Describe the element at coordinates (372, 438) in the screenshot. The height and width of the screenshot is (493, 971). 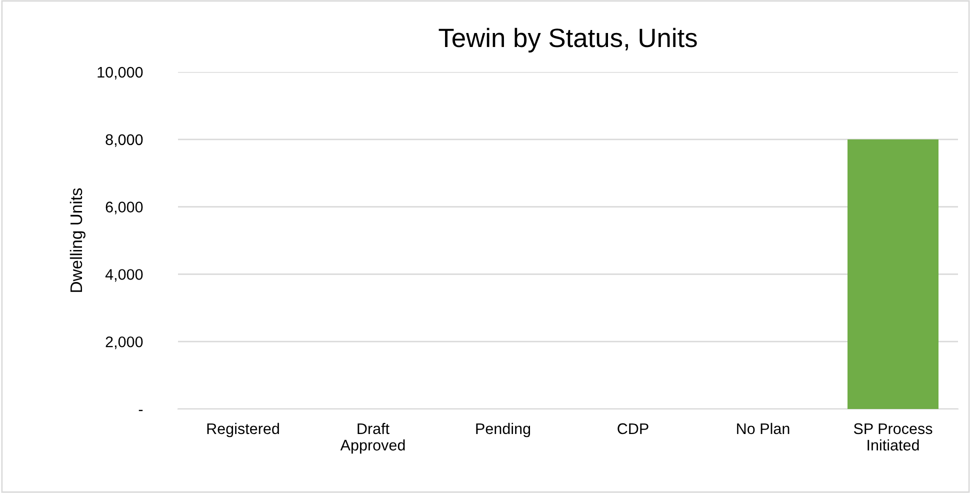
I see `x-tick-label: Draft Approved` at that location.